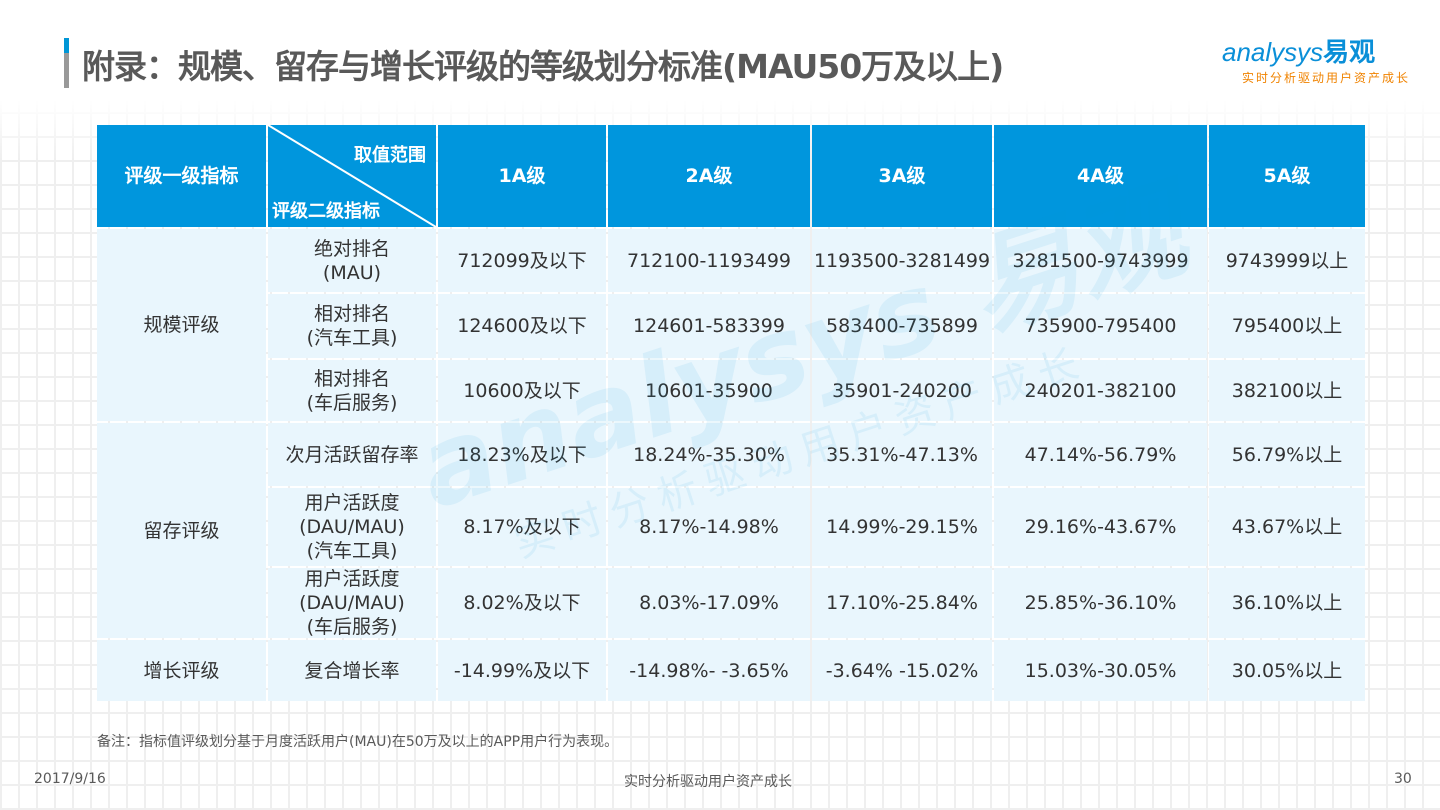 The width and height of the screenshot is (1440, 810). What do you see at coordinates (1100, 176) in the screenshot?
I see `header-level-4a: 4A级` at bounding box center [1100, 176].